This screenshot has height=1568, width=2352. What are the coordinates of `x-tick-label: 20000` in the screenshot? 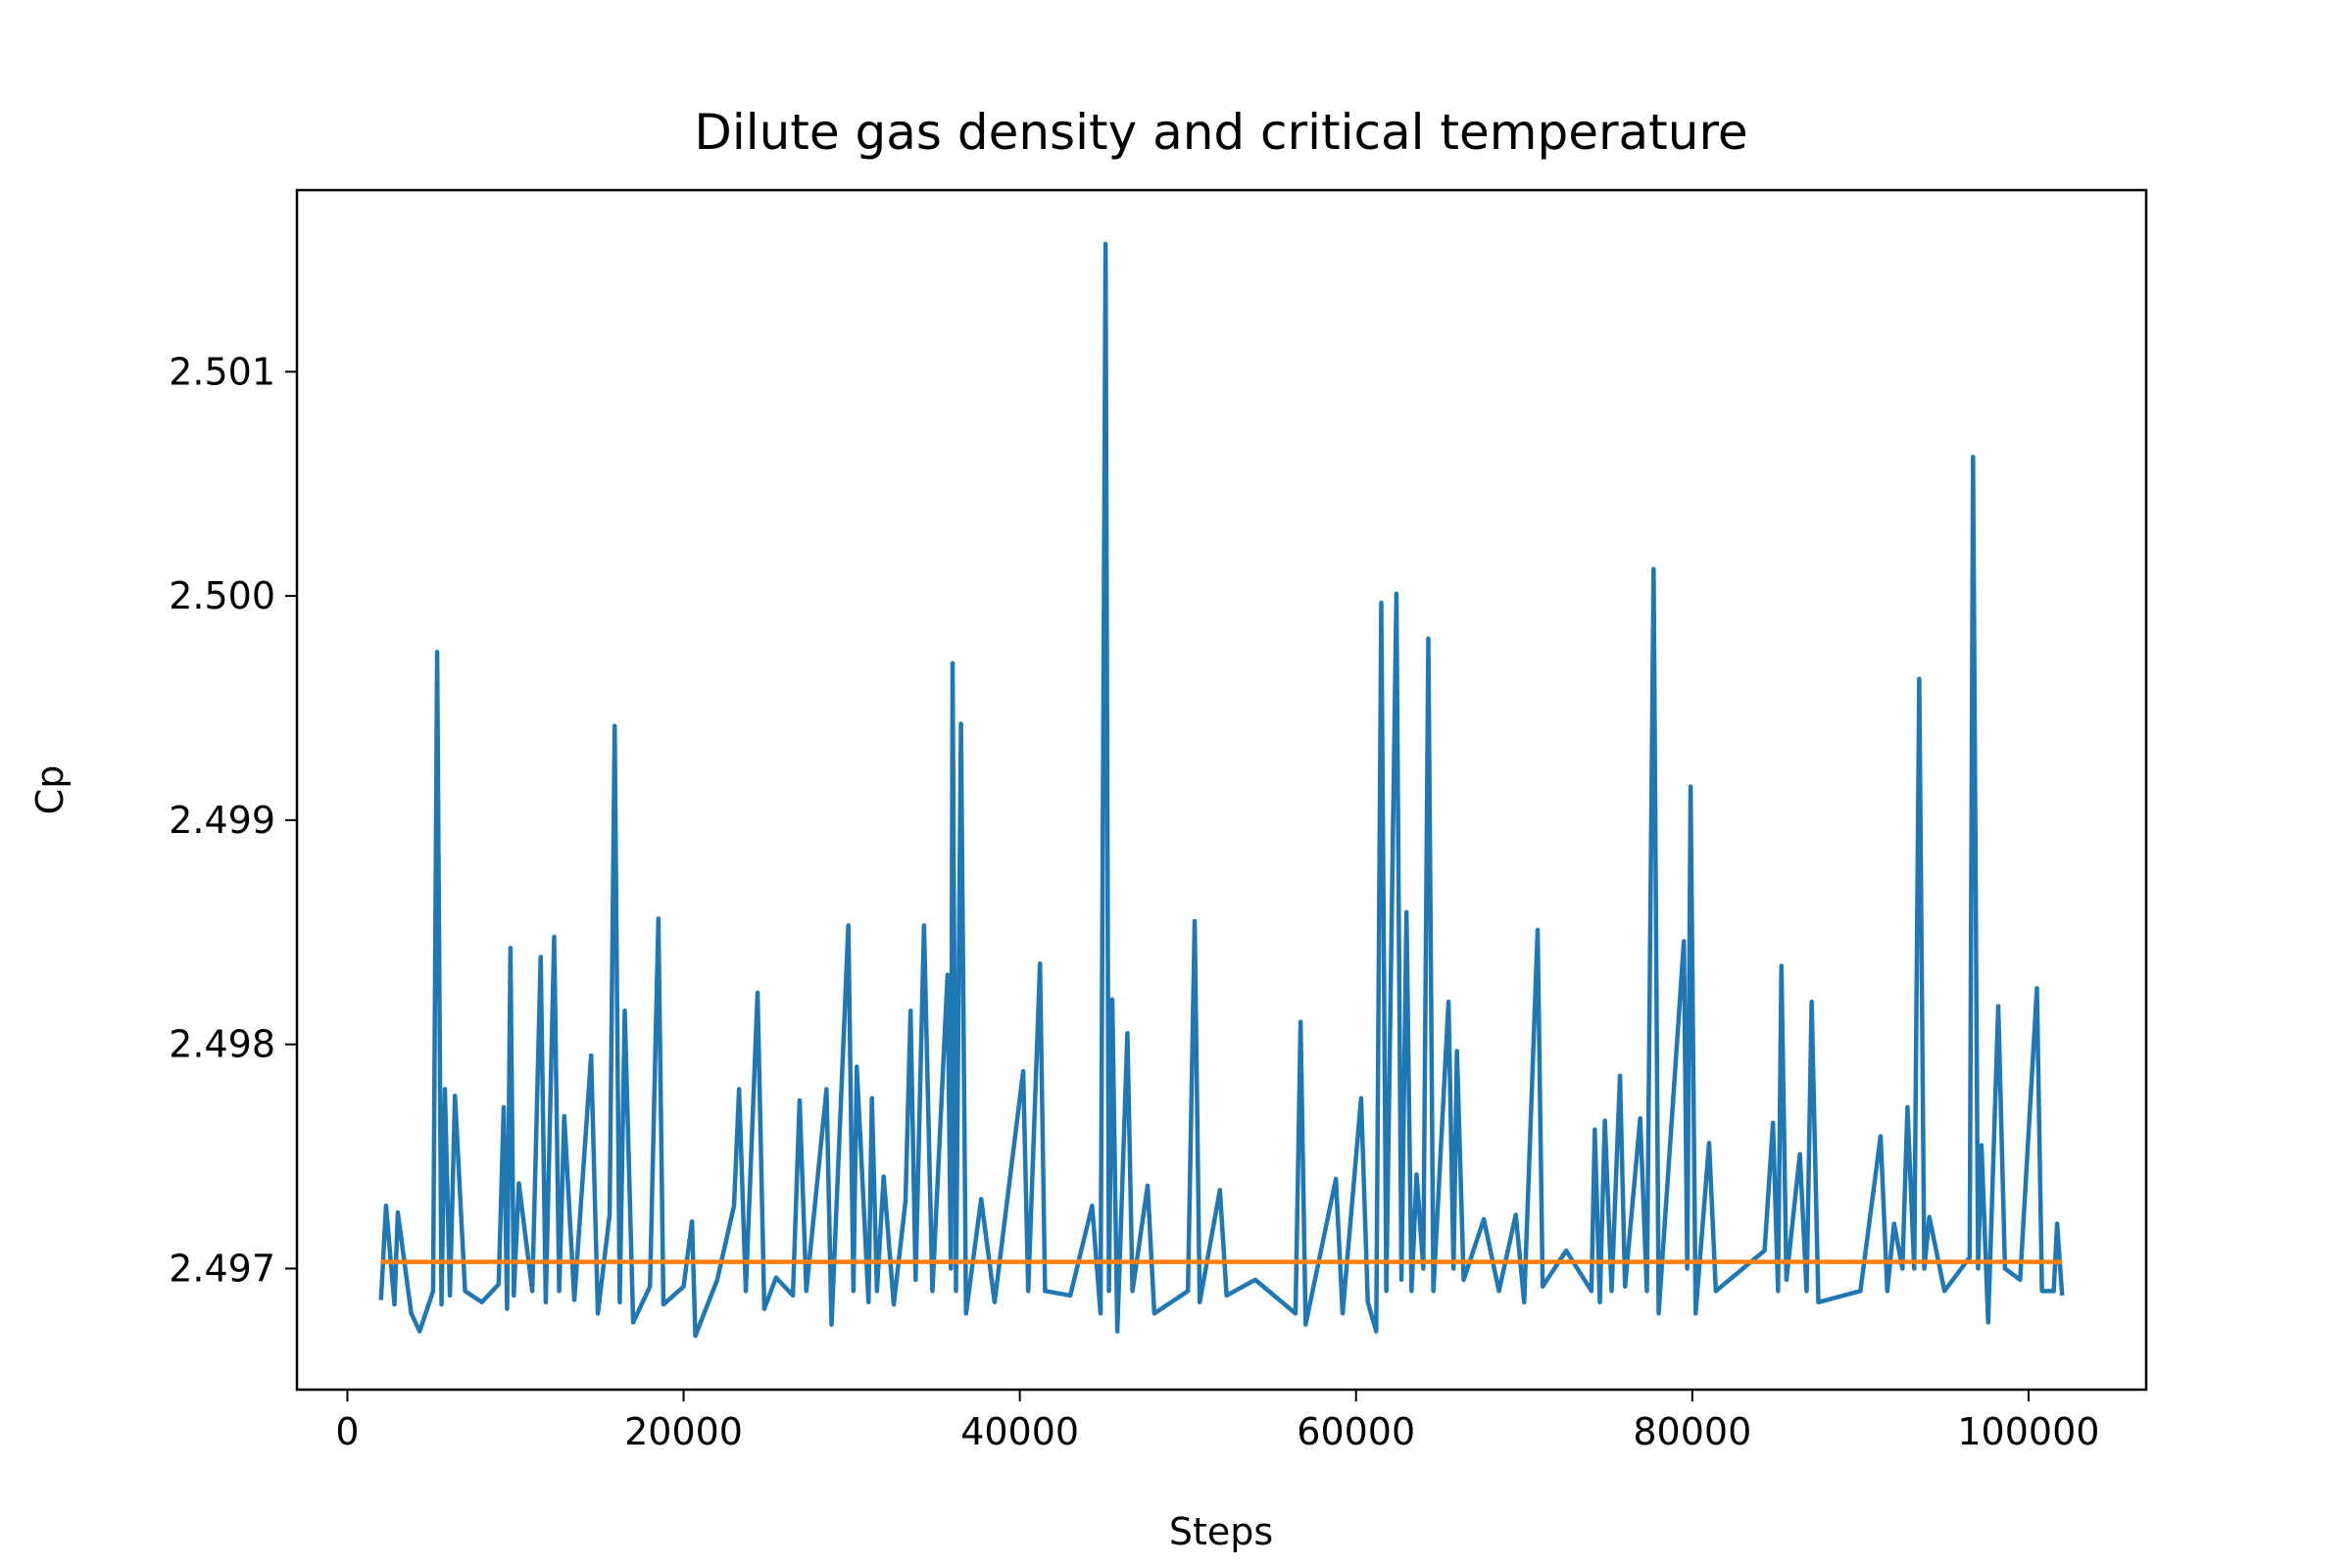 It's located at (683, 1431).